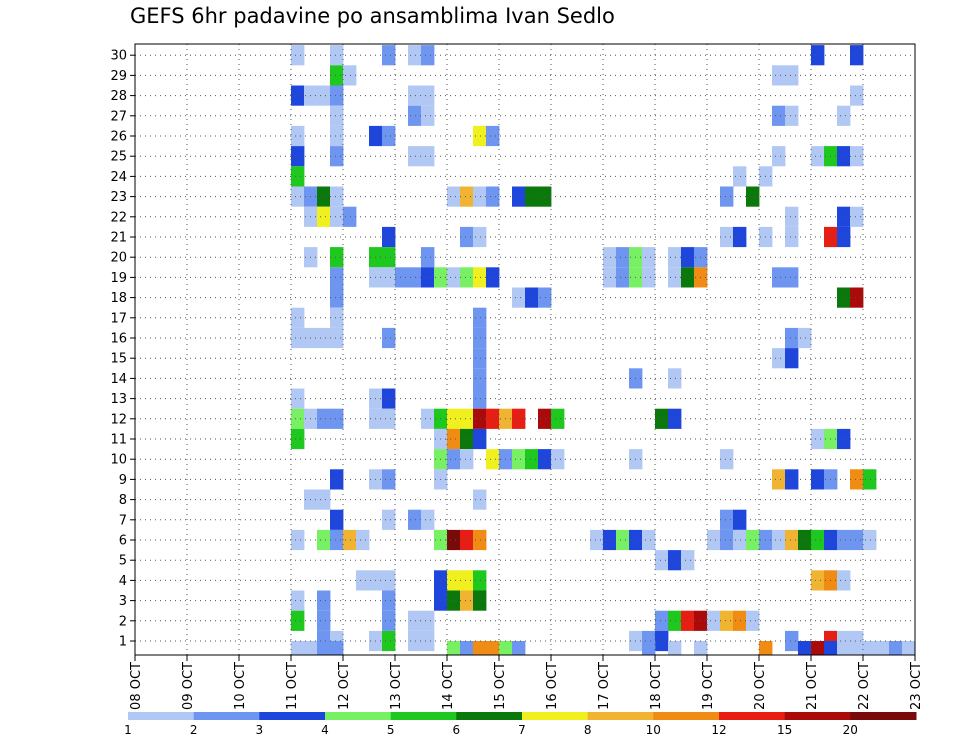  I want to click on y-tick-label: 10, so click(118, 460).